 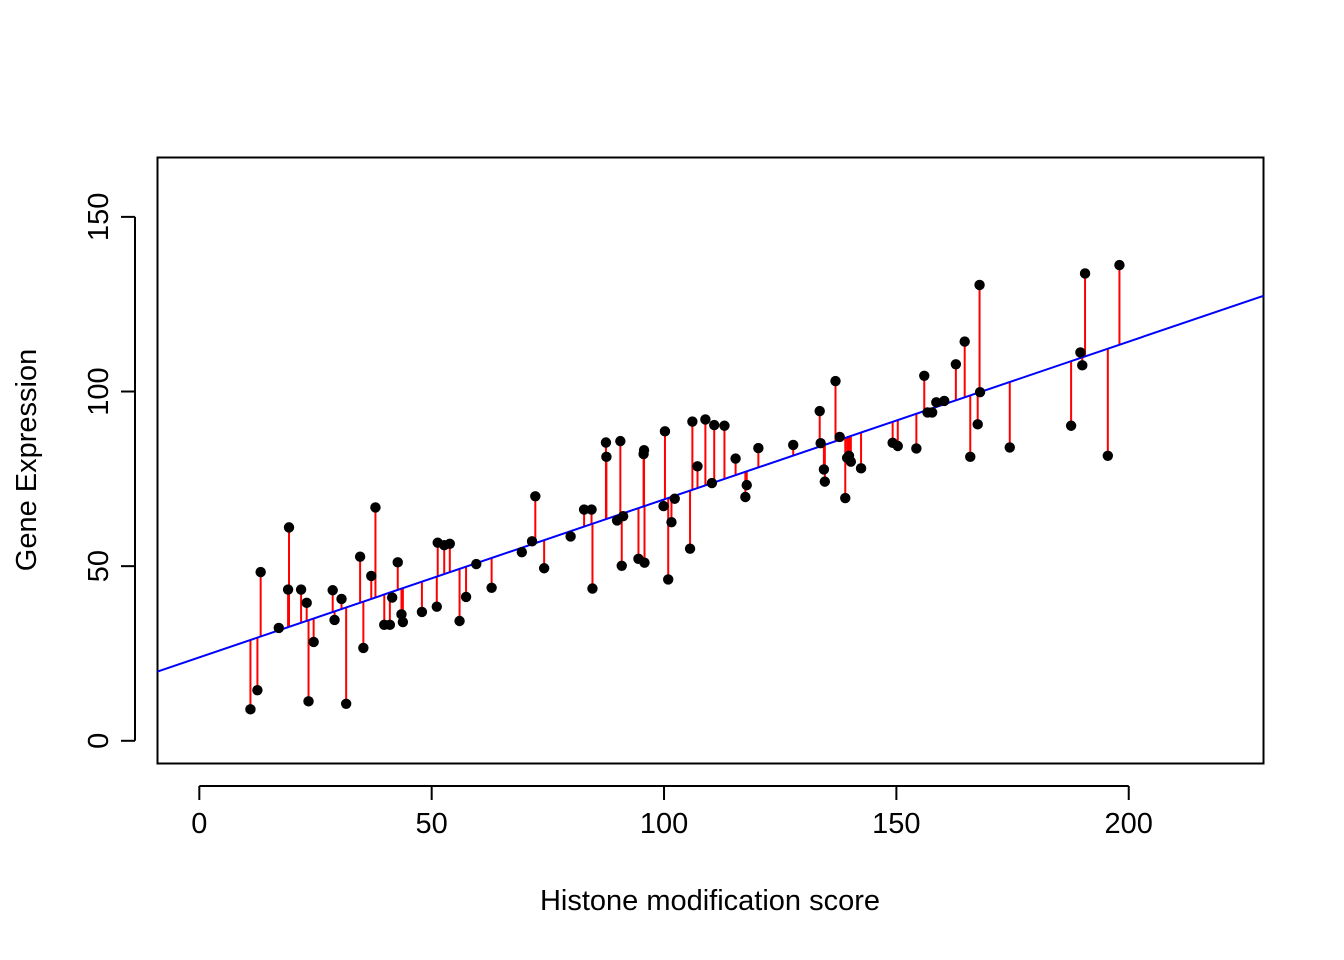 What do you see at coordinates (664, 824) in the screenshot?
I see `x-tick-label: 100` at bounding box center [664, 824].